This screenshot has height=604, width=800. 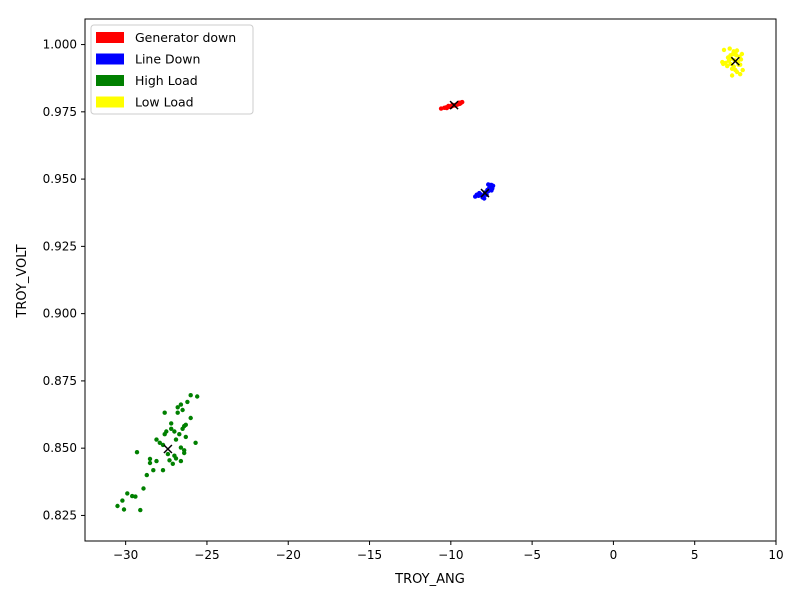 What do you see at coordinates (60, 246) in the screenshot?
I see `y-tick-label: 0.925` at bounding box center [60, 246].